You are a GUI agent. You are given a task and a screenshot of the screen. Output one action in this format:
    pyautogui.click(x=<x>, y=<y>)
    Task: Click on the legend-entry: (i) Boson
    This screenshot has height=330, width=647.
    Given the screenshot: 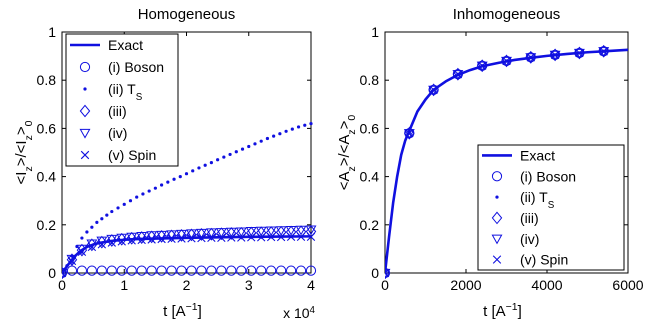 What is the action you would take?
    pyautogui.click(x=533, y=176)
    